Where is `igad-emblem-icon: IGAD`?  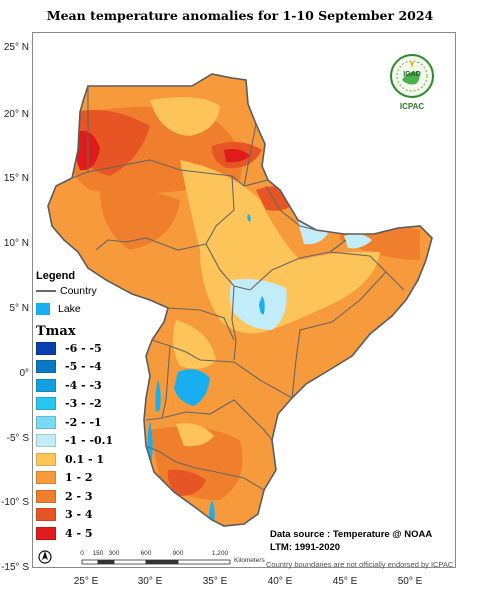 igad-emblem-icon: IGAD is located at coordinates (412, 76).